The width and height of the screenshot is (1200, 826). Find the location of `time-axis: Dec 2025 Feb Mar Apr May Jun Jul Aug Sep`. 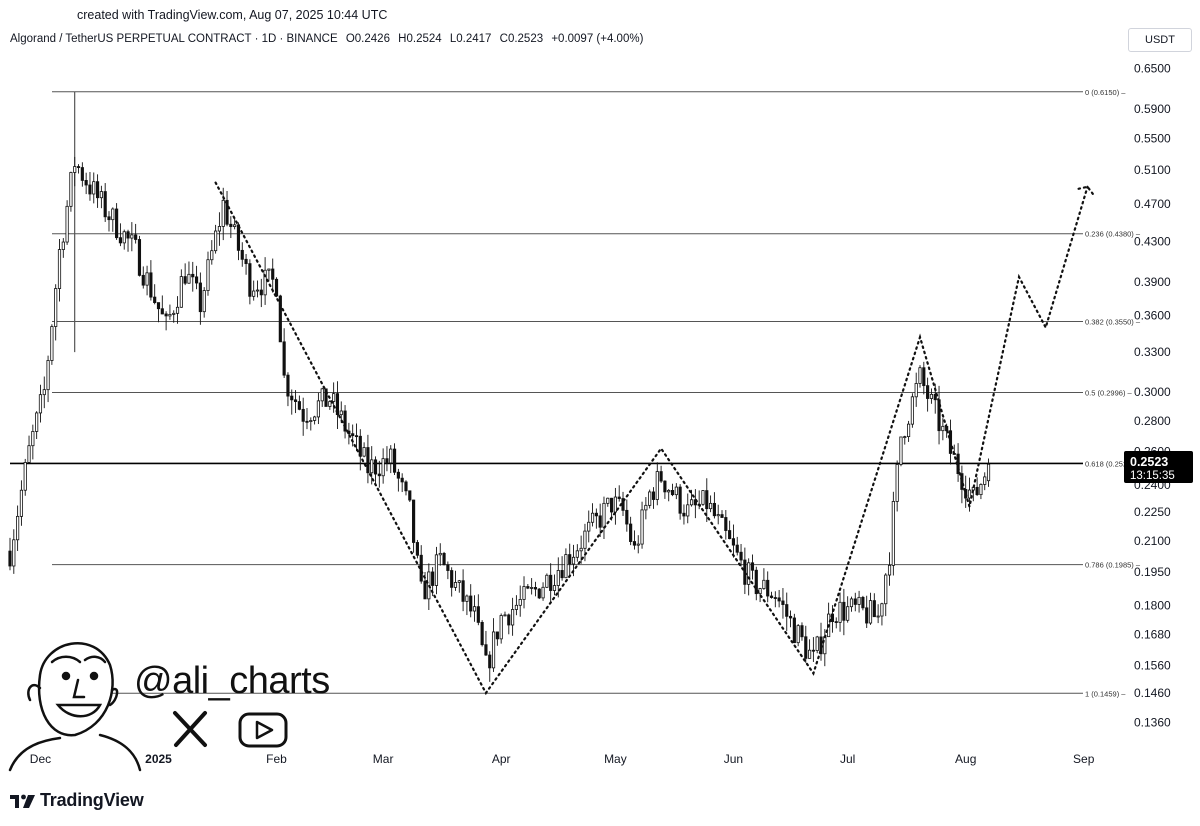

time-axis: Dec 2025 Feb Mar Apr May Jun Jul Aug Sep is located at coordinates (562, 759).